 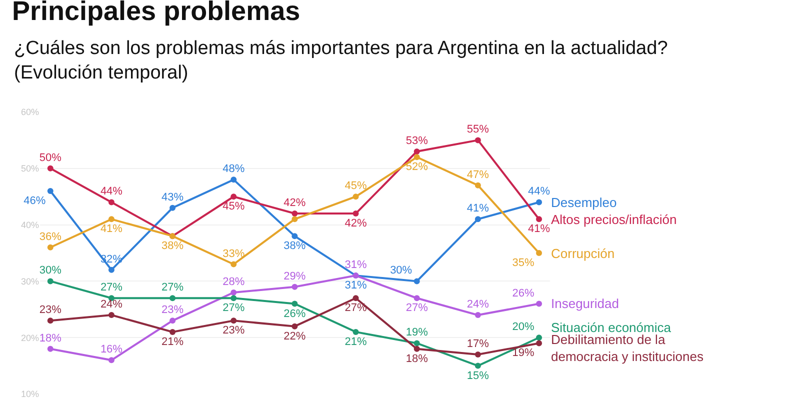 I want to click on data-label: 15%, so click(x=478, y=376).